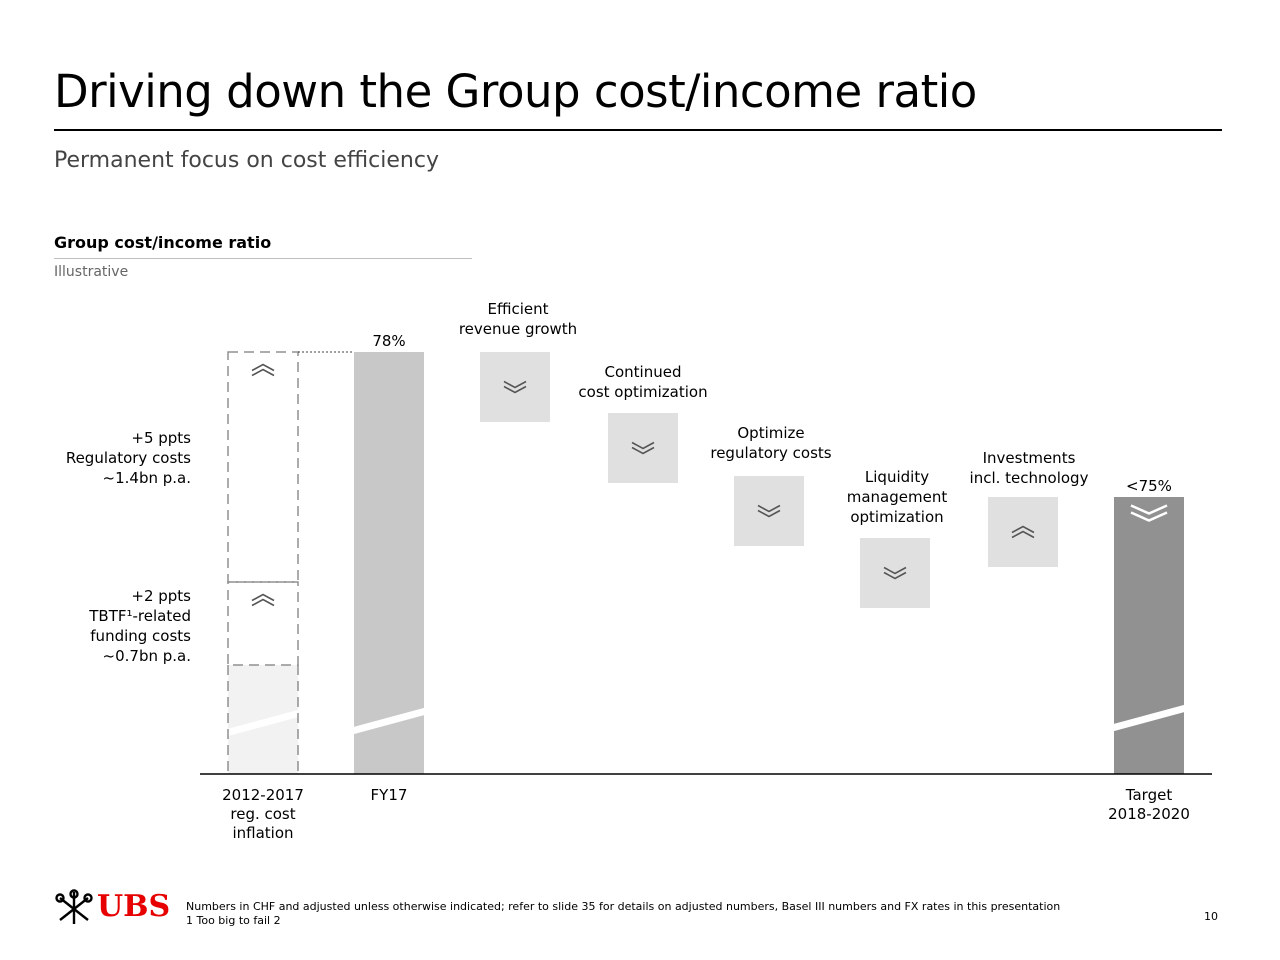  Describe the element at coordinates (515, 387) in the screenshot. I see `efficient-revenue-down-chevron-icon` at that location.